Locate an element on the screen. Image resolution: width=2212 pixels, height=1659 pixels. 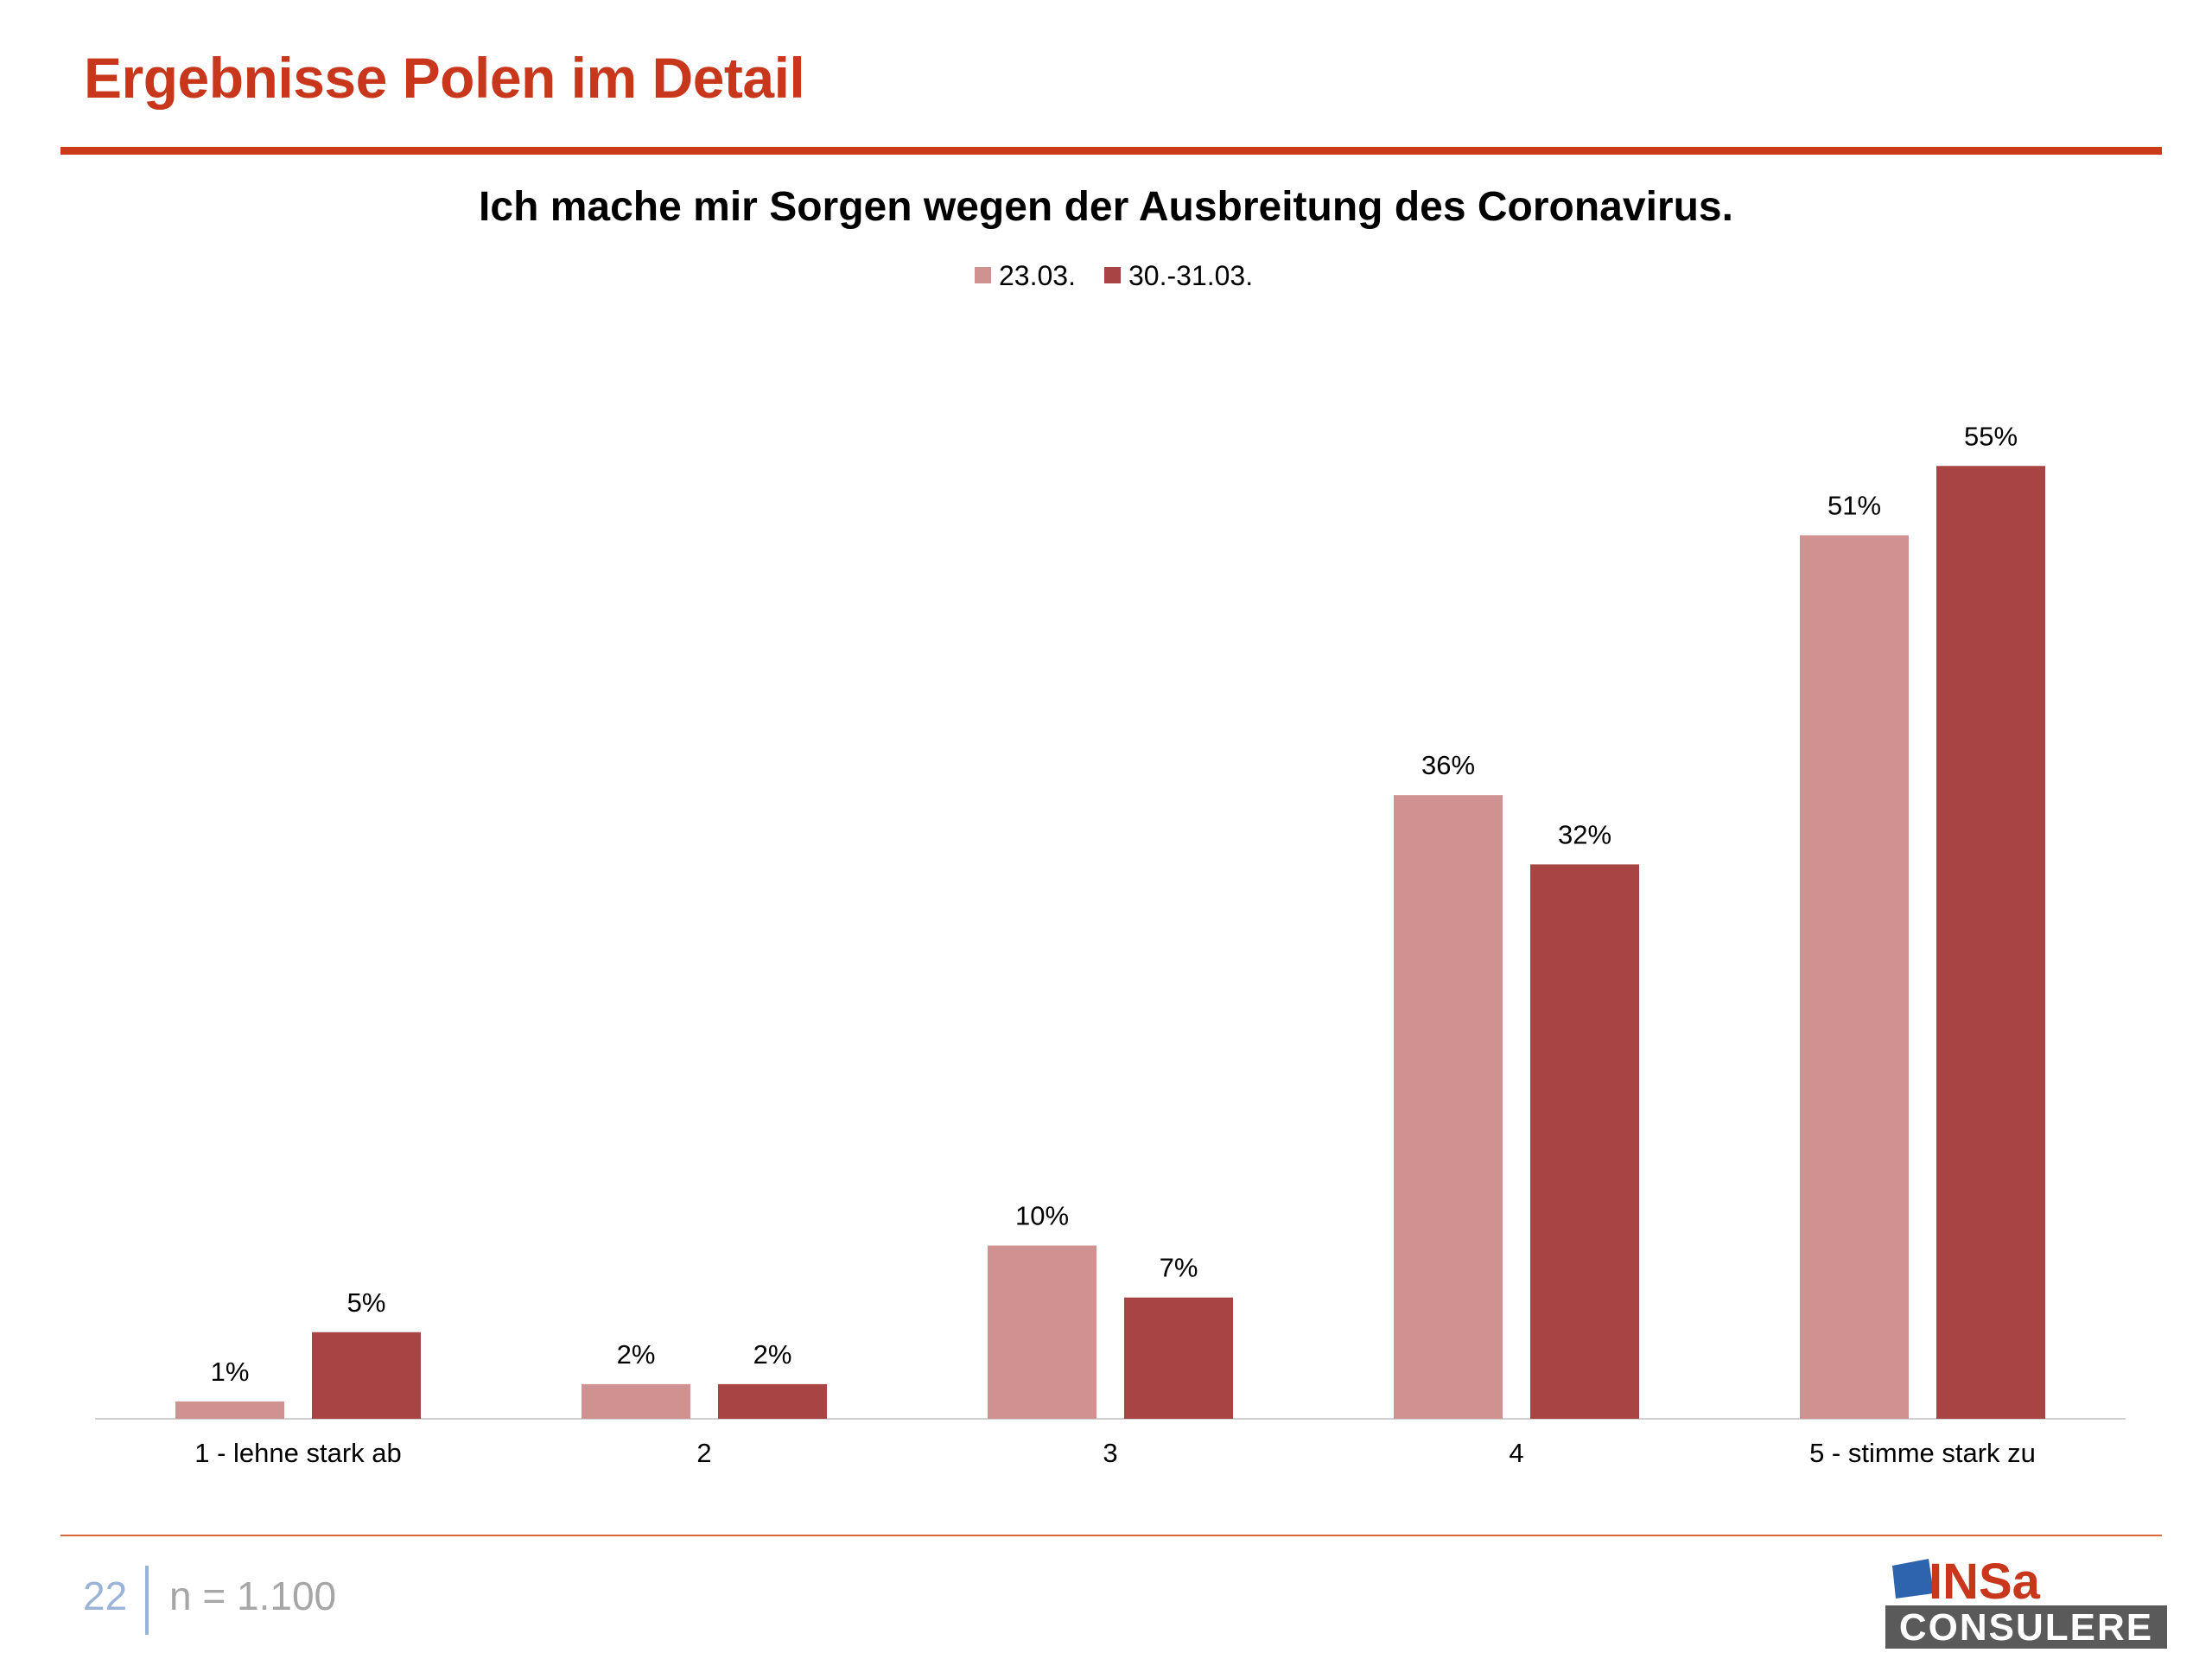
bar-s1-c5 is located at coordinates (1854, 977).